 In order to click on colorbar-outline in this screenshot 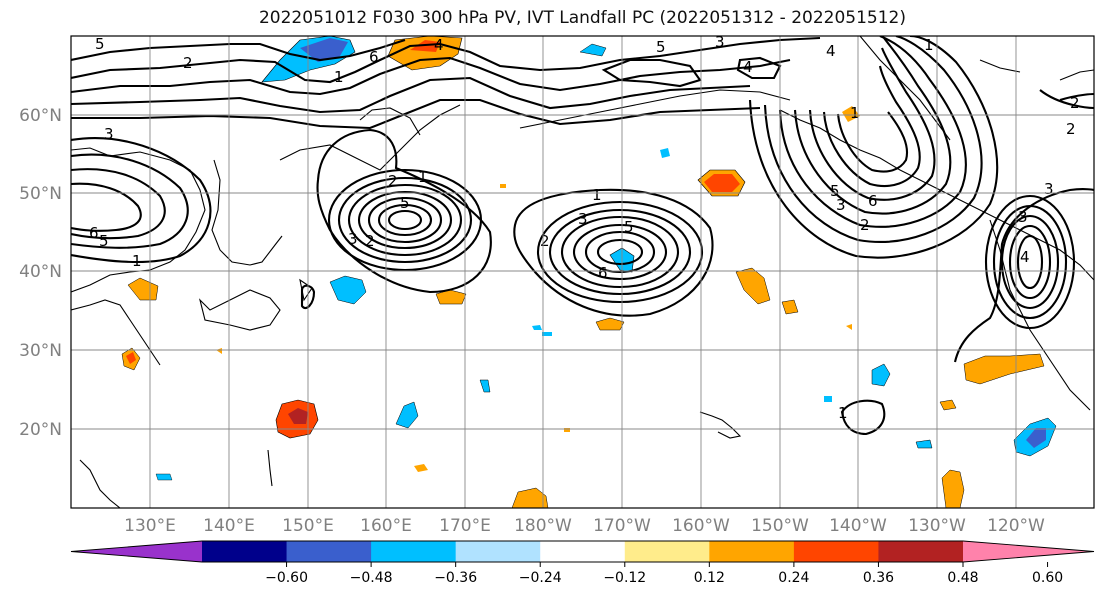, I will do `click(582, 551)`.